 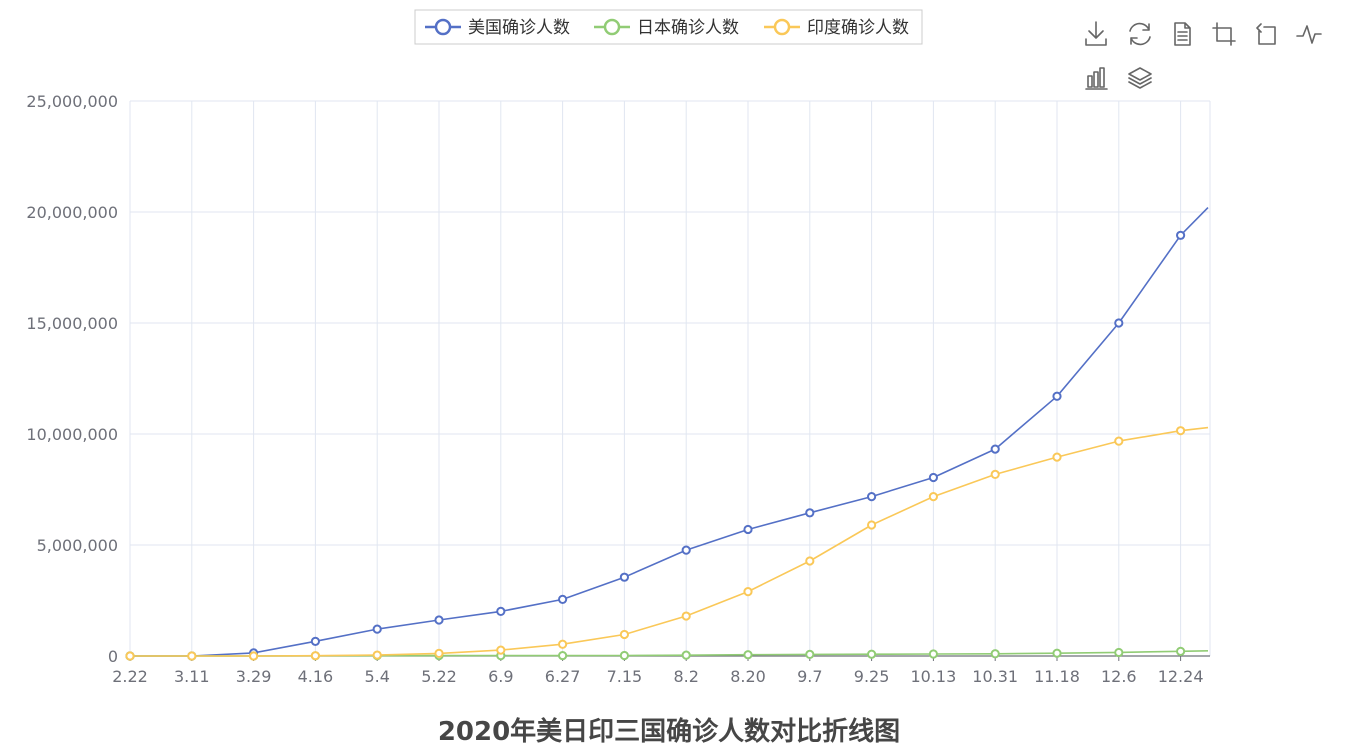 I want to click on toolbox, so click(x=1203, y=55).